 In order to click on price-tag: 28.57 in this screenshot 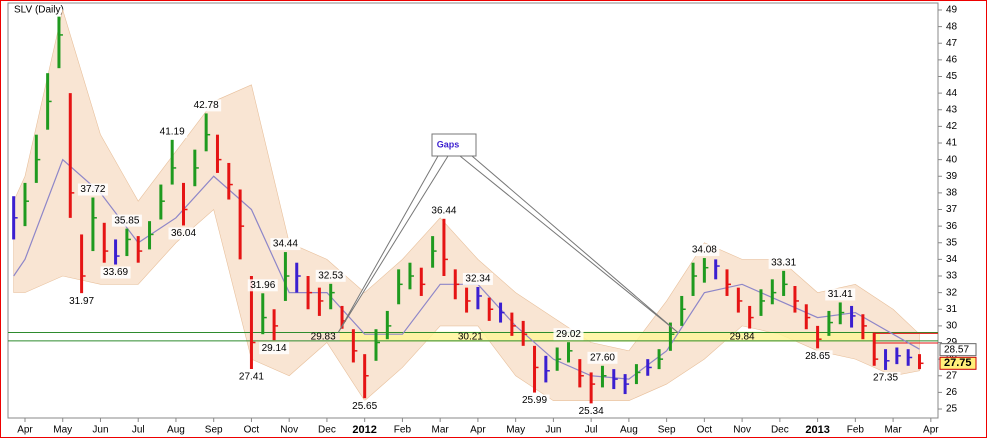, I will do `click(956, 349)`.